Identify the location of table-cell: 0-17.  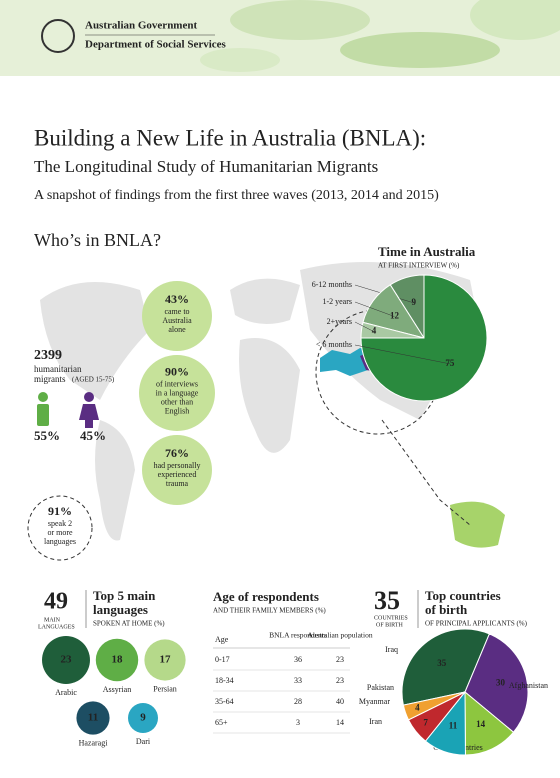
(222, 659).